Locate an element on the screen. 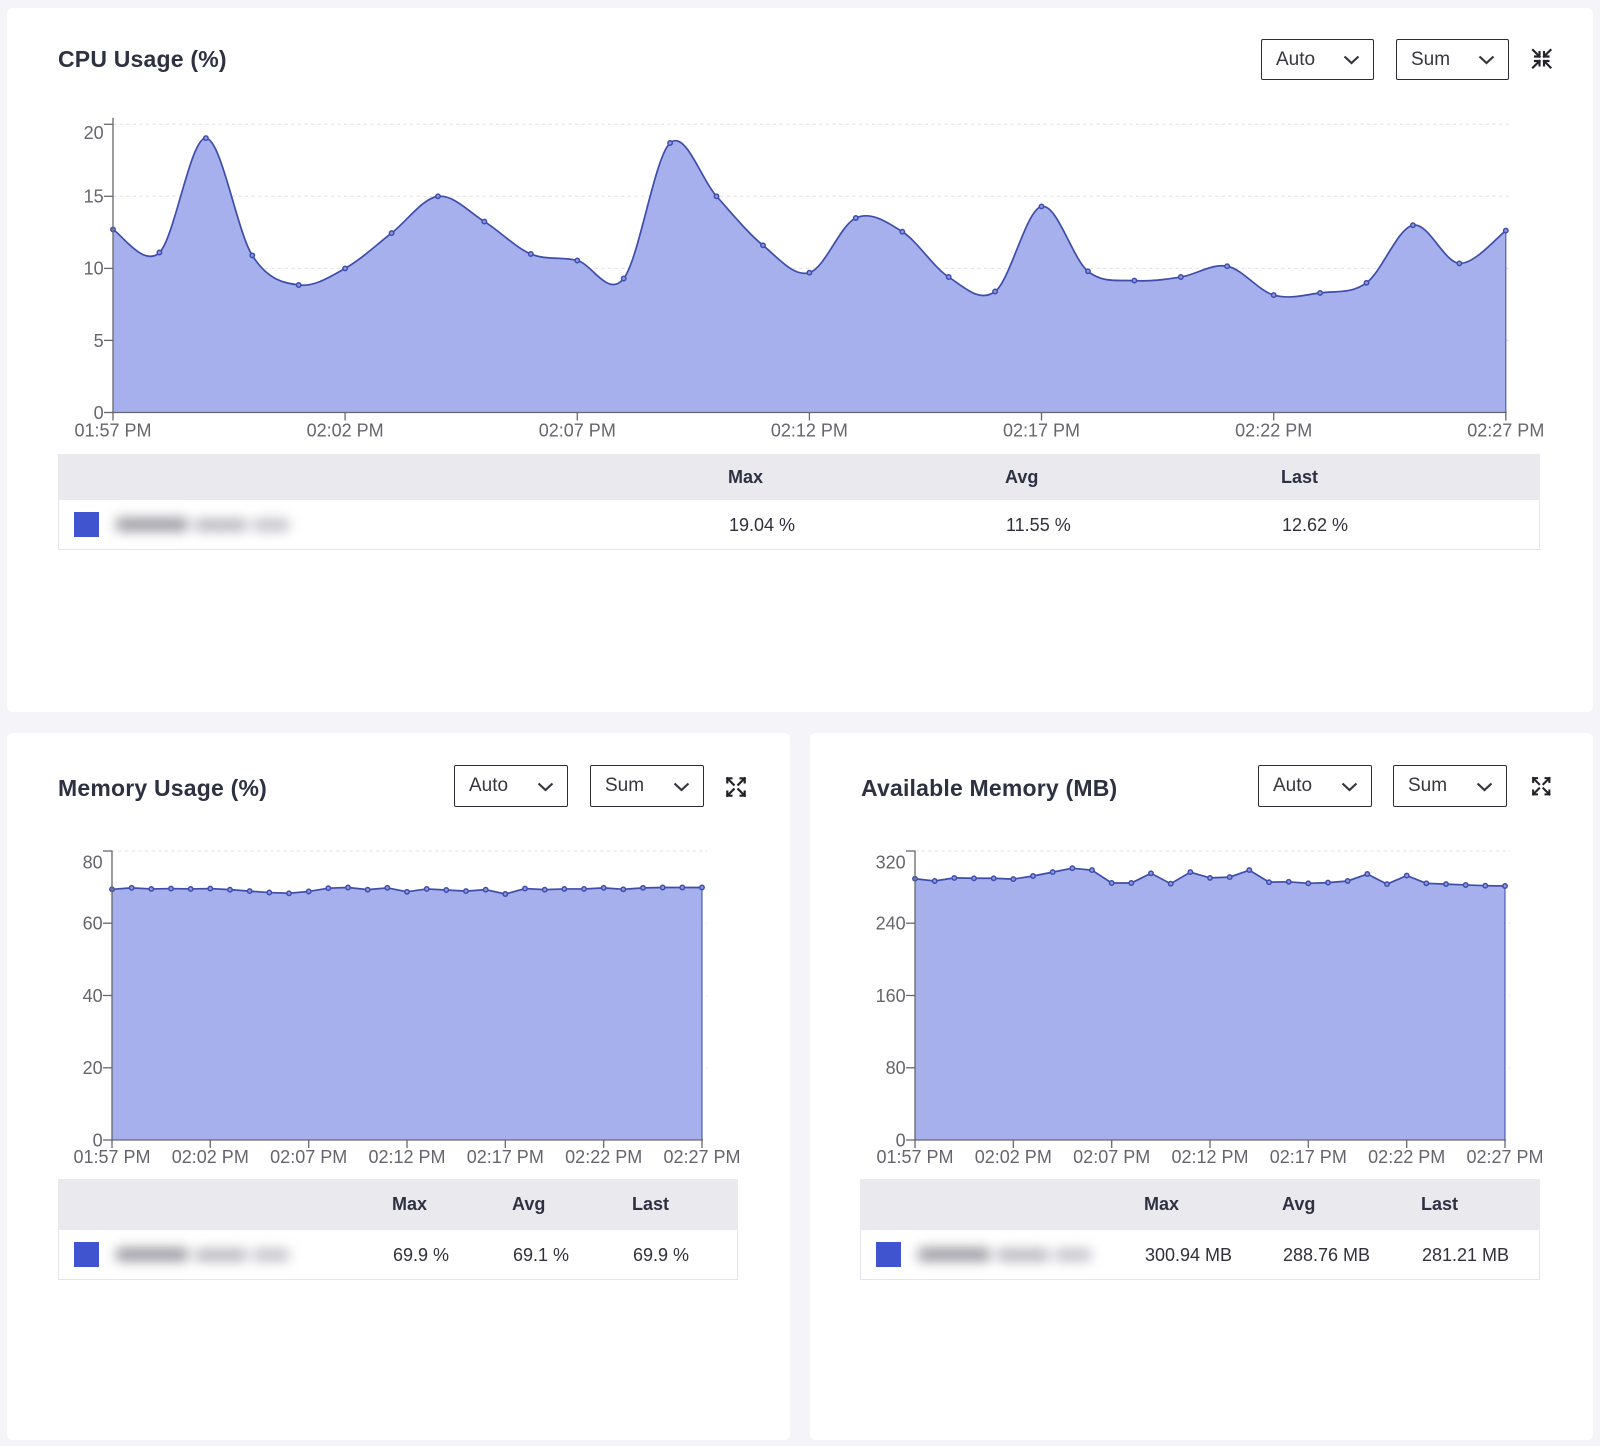  svg-text: 240 is located at coordinates (891, 924).